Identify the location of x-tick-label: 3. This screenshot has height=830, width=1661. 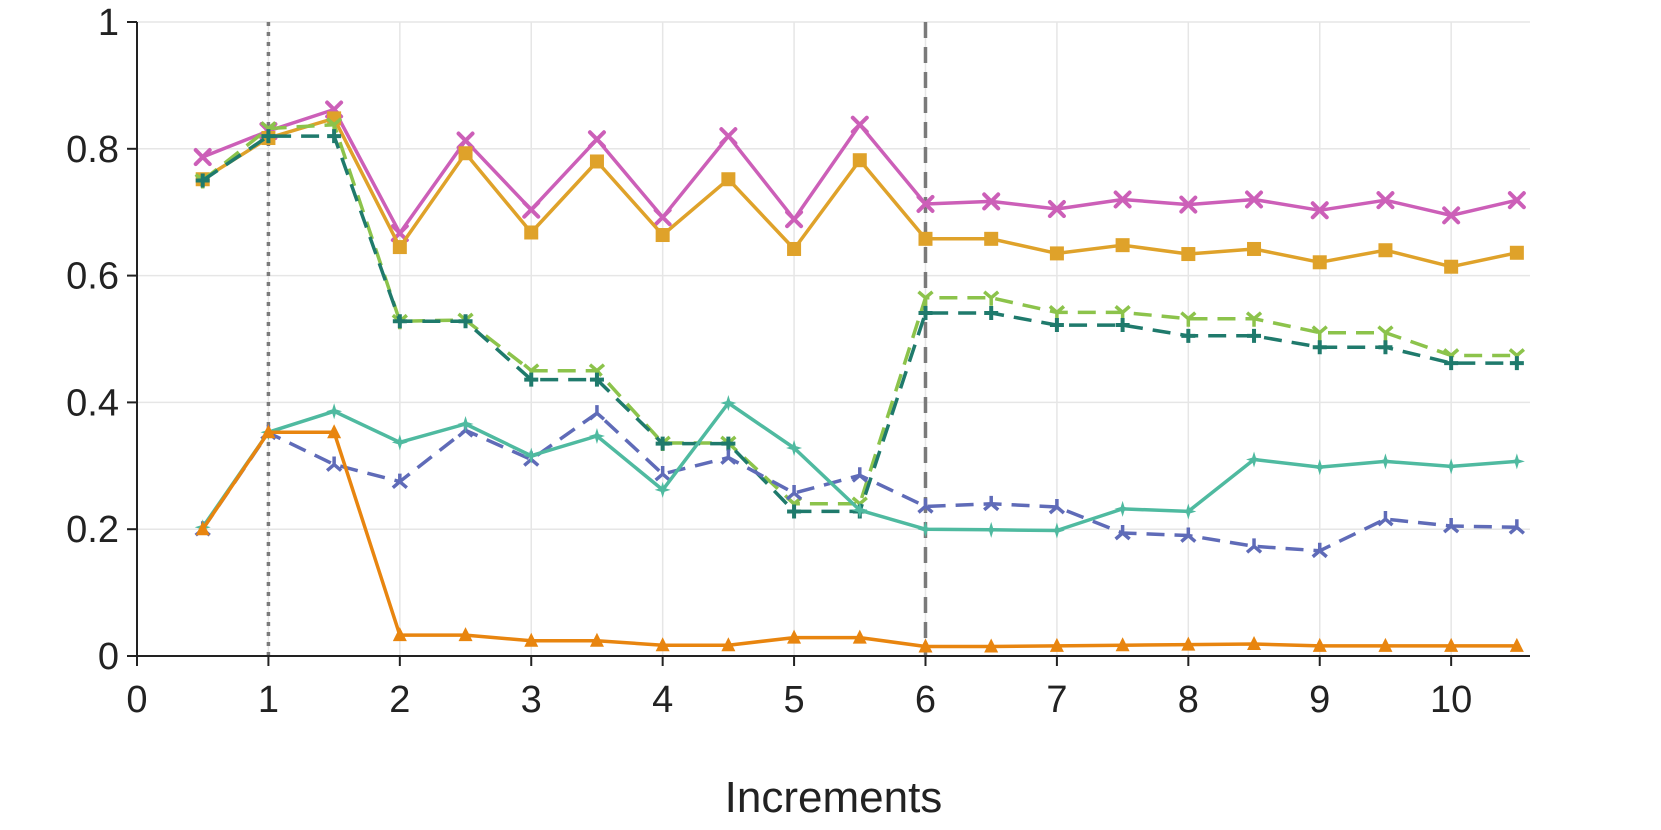
(531, 700).